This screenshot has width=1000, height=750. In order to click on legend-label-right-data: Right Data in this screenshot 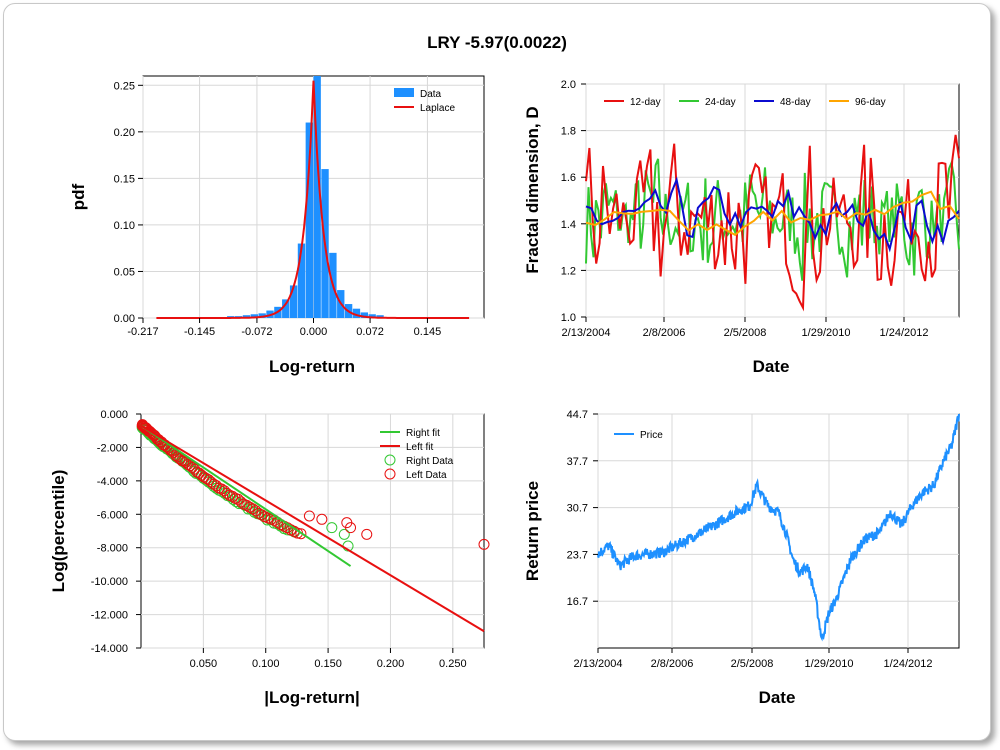, I will do `click(430, 461)`.